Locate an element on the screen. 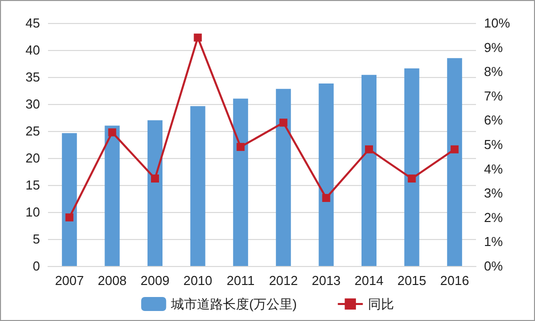  y-tick-label: 40 is located at coordinates (33, 50).